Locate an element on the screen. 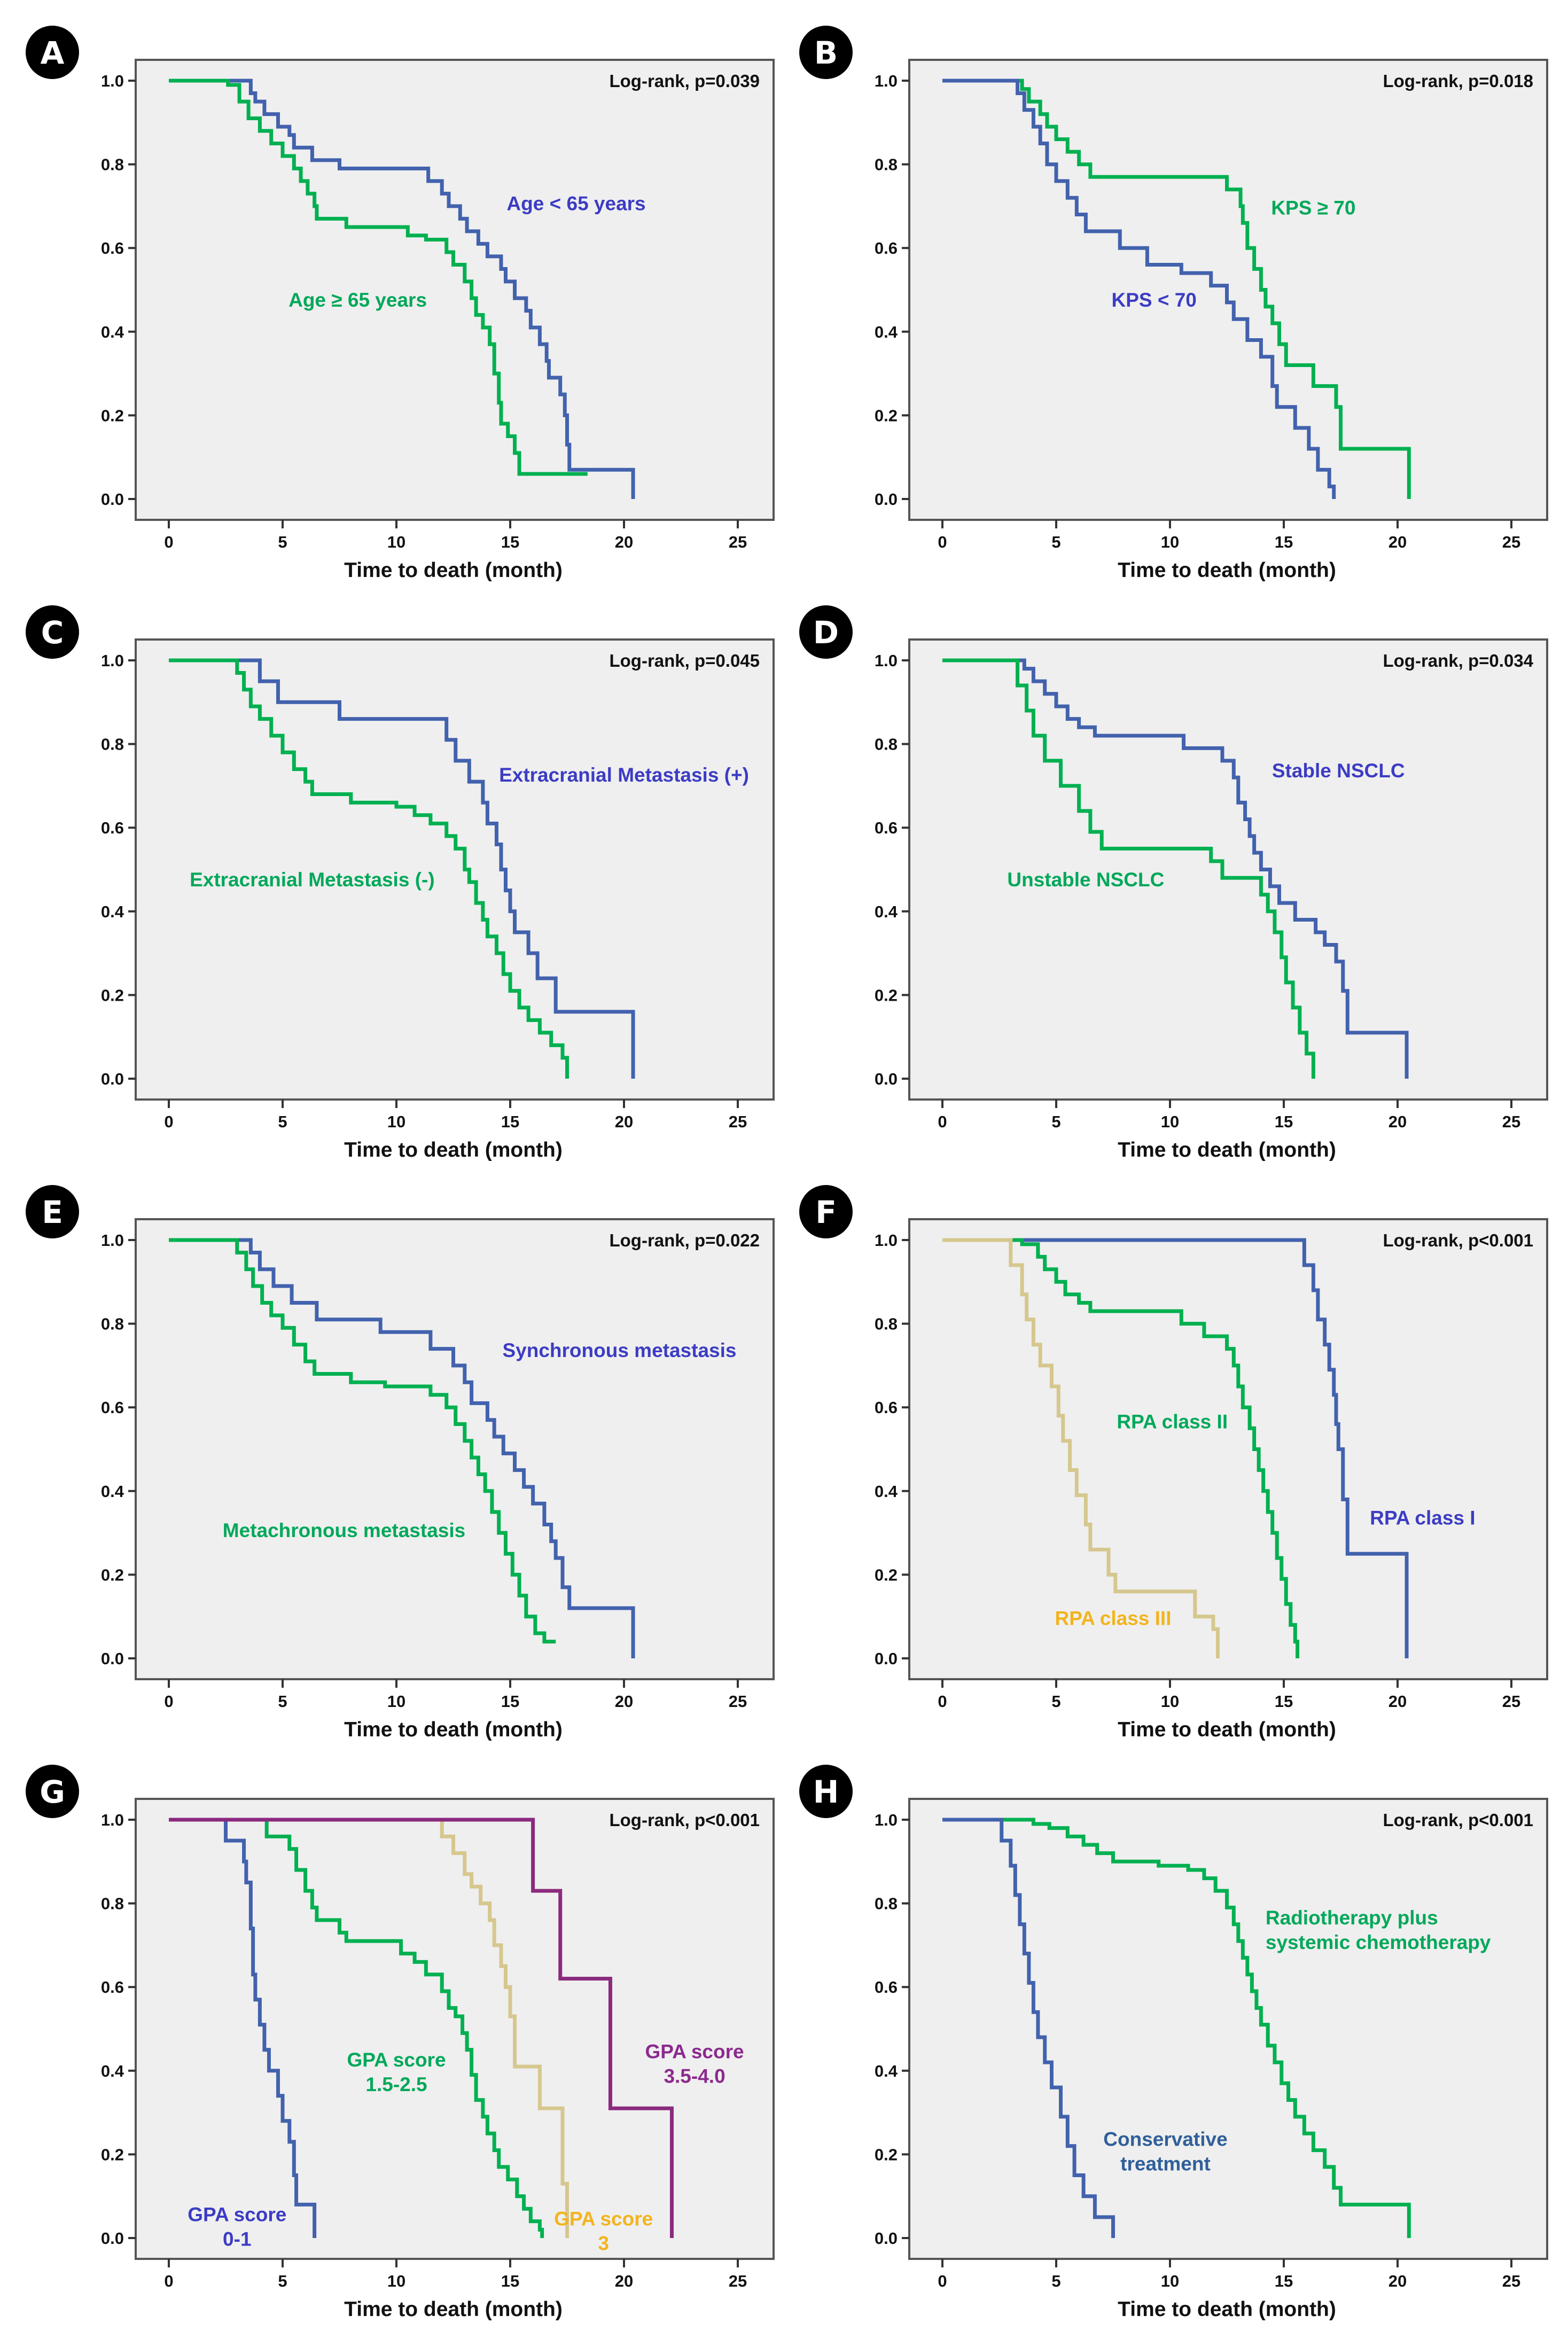  series-label: KPS < 70 is located at coordinates (1153, 300).